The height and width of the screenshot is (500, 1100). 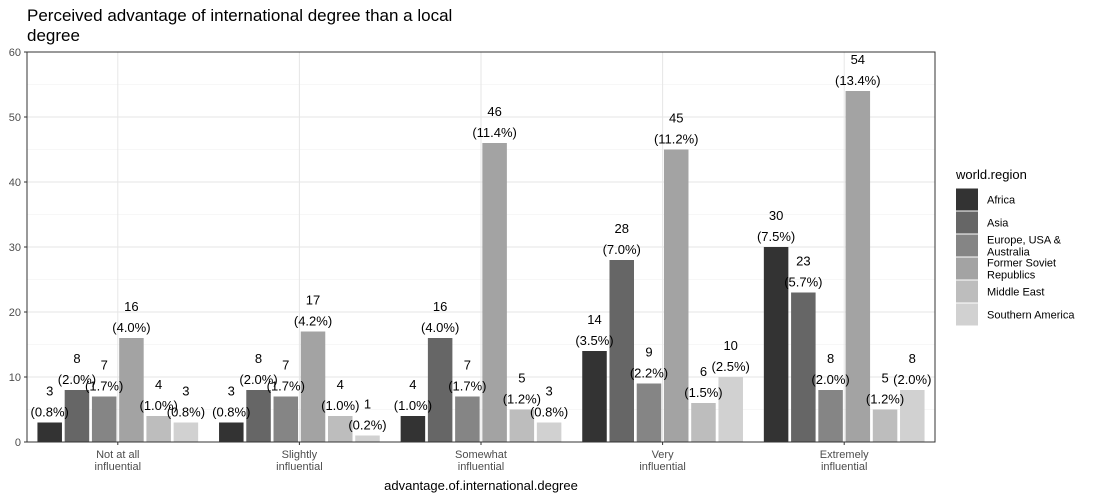 What do you see at coordinates (15, 313) in the screenshot?
I see `y-tick-label: 20` at bounding box center [15, 313].